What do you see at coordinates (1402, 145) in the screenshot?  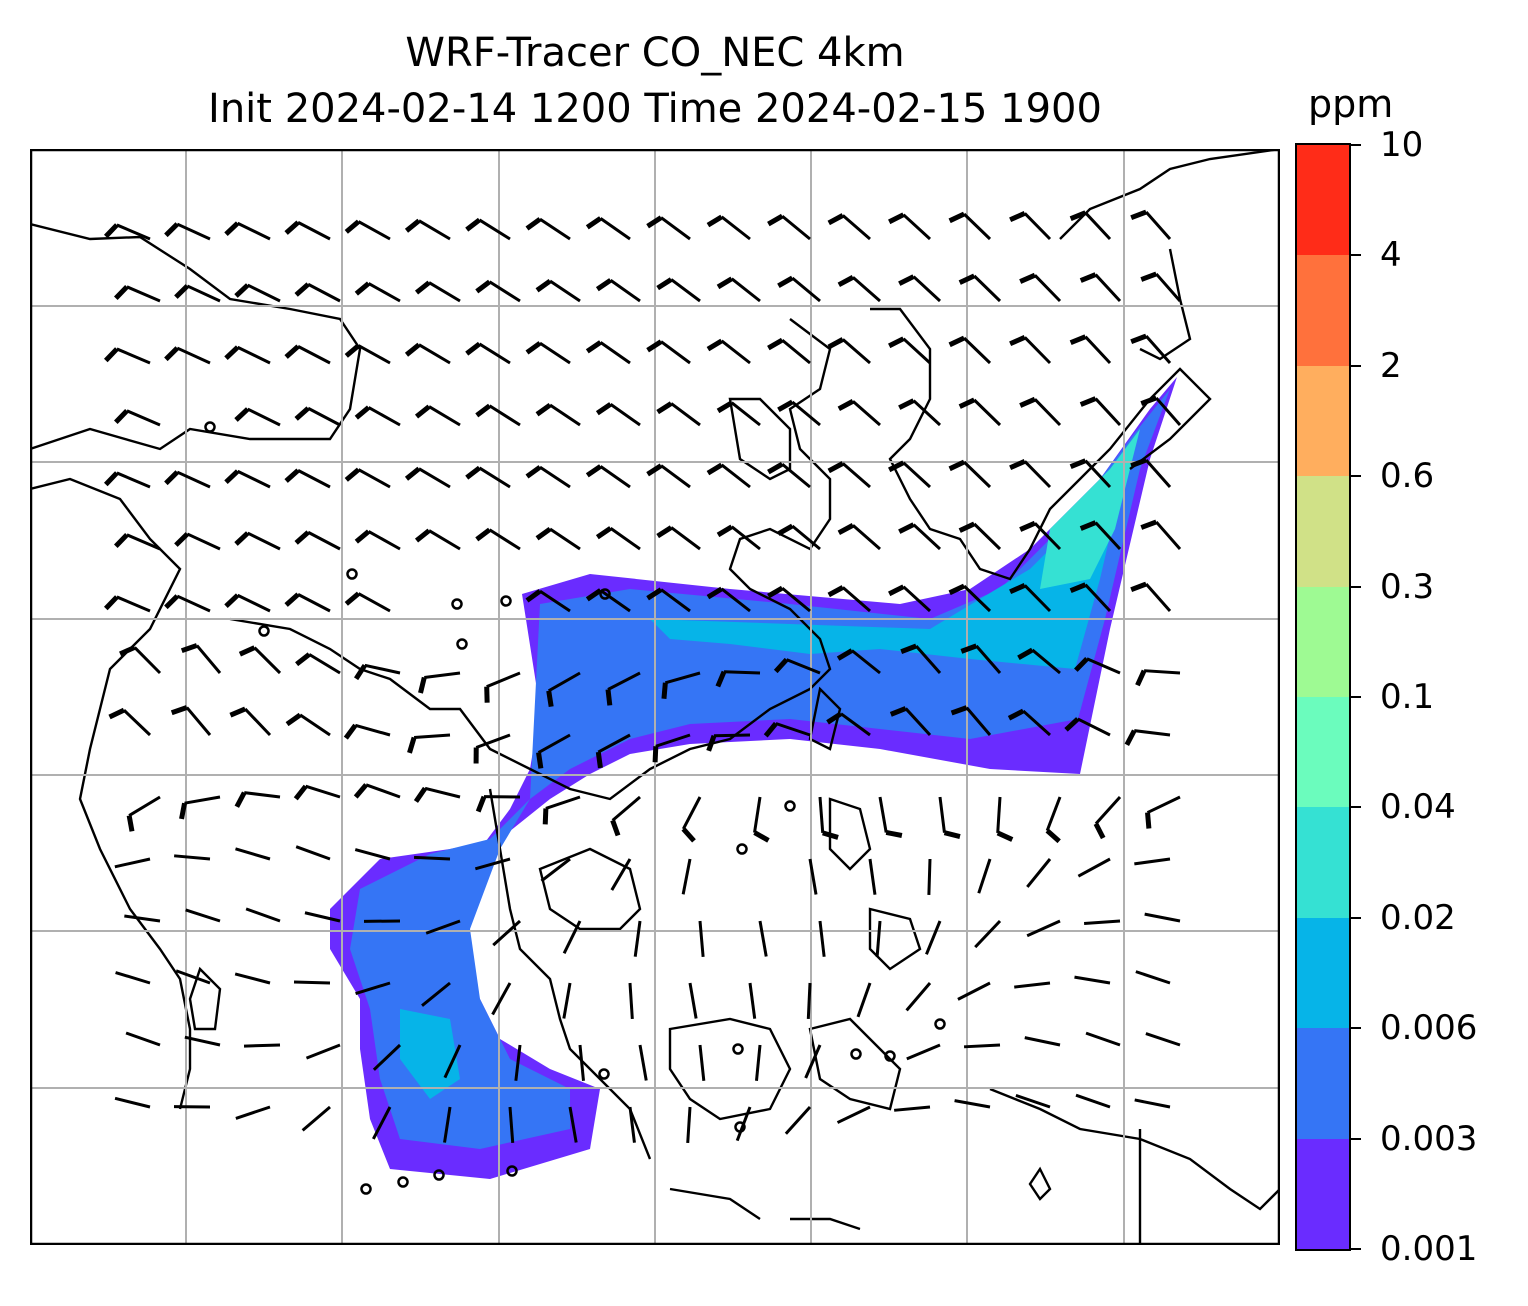 I see `colorbar-tick-label: 10` at bounding box center [1402, 145].